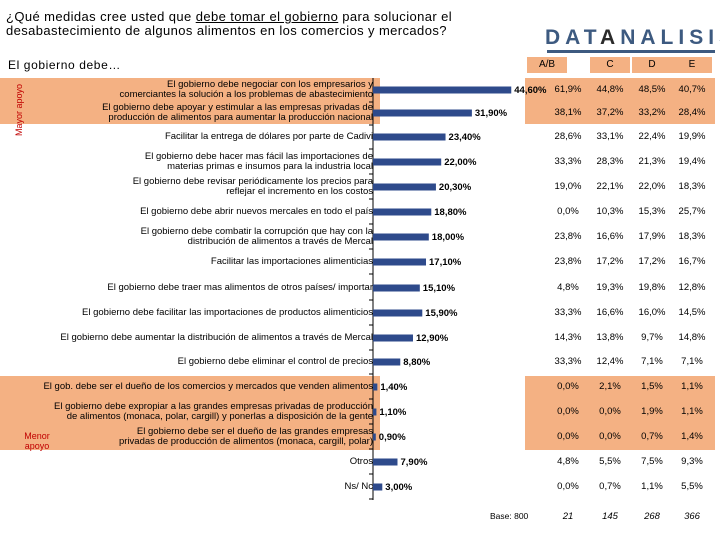  What do you see at coordinates (190, 101) in the screenshot?
I see `high-support-band` at bounding box center [190, 101].